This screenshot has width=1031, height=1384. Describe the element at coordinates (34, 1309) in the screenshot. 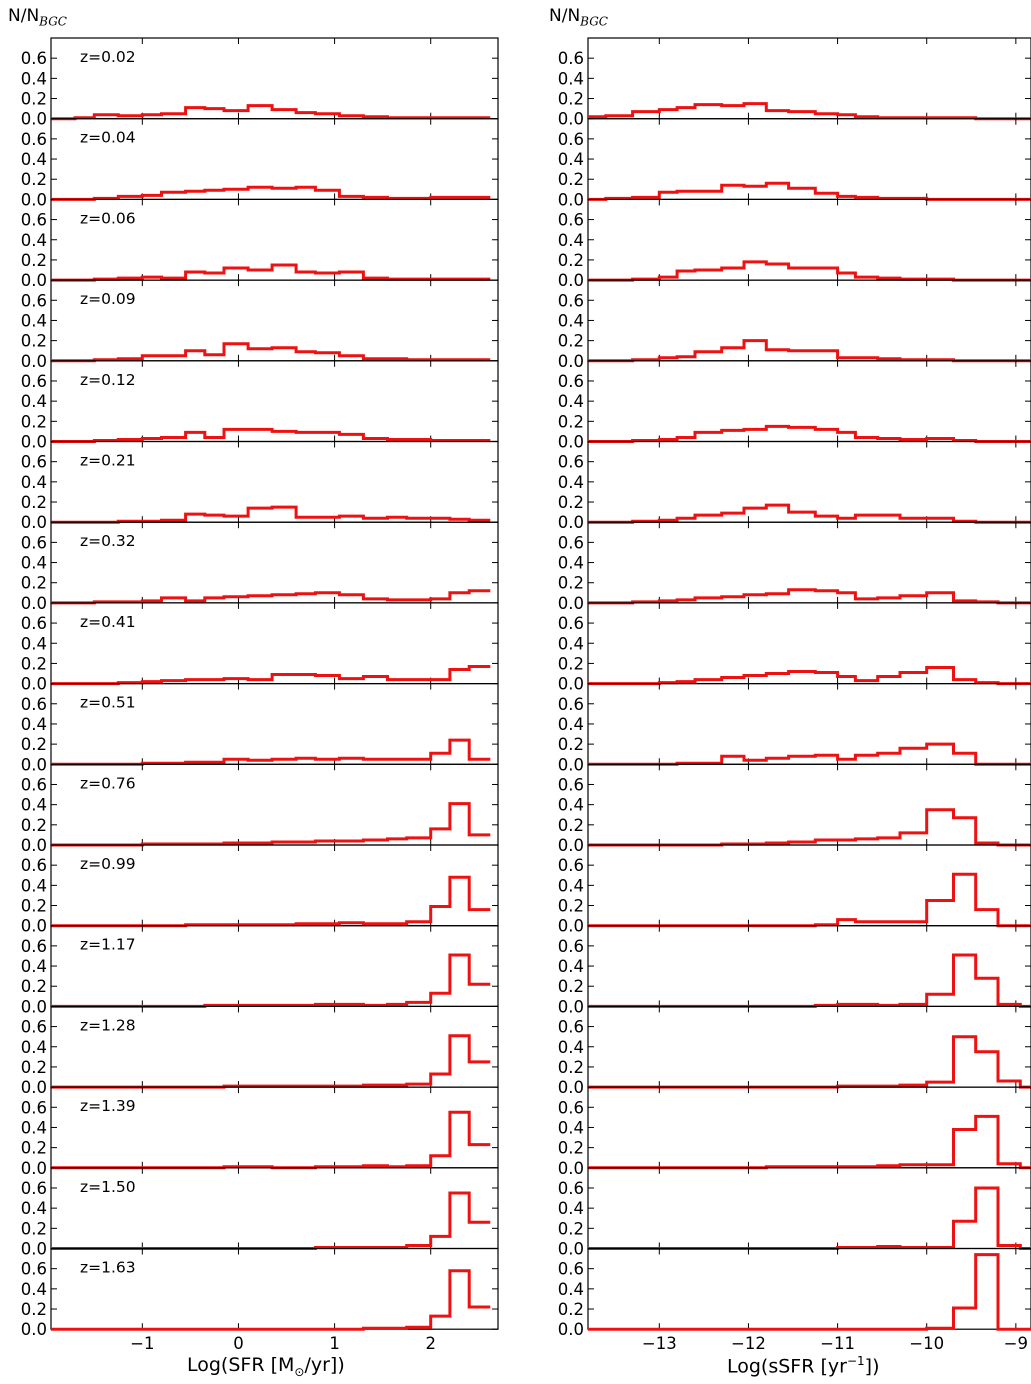

I see `sfr-panel-16-ytick-label-1: 0.2` at that location.